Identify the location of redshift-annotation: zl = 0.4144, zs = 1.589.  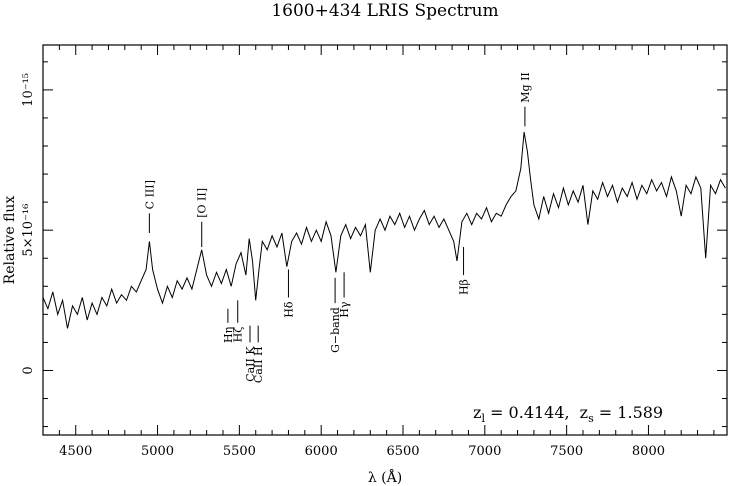
(568, 414).